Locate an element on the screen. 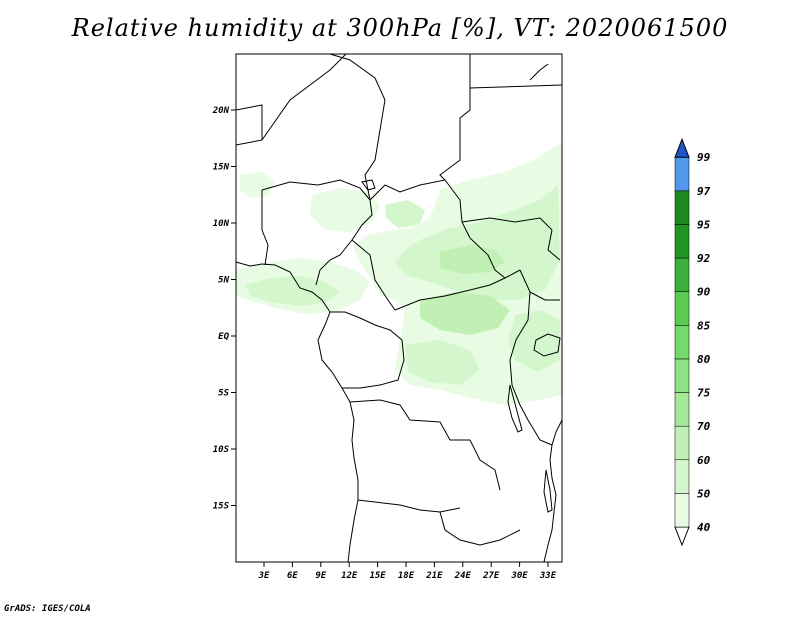 Image resolution: width=800 pixels, height=618 pixels. longitude-axis: 3E 6E 9E 12E 15E 18E 21E 24E 27E 30E 33E is located at coordinates (407, 571).